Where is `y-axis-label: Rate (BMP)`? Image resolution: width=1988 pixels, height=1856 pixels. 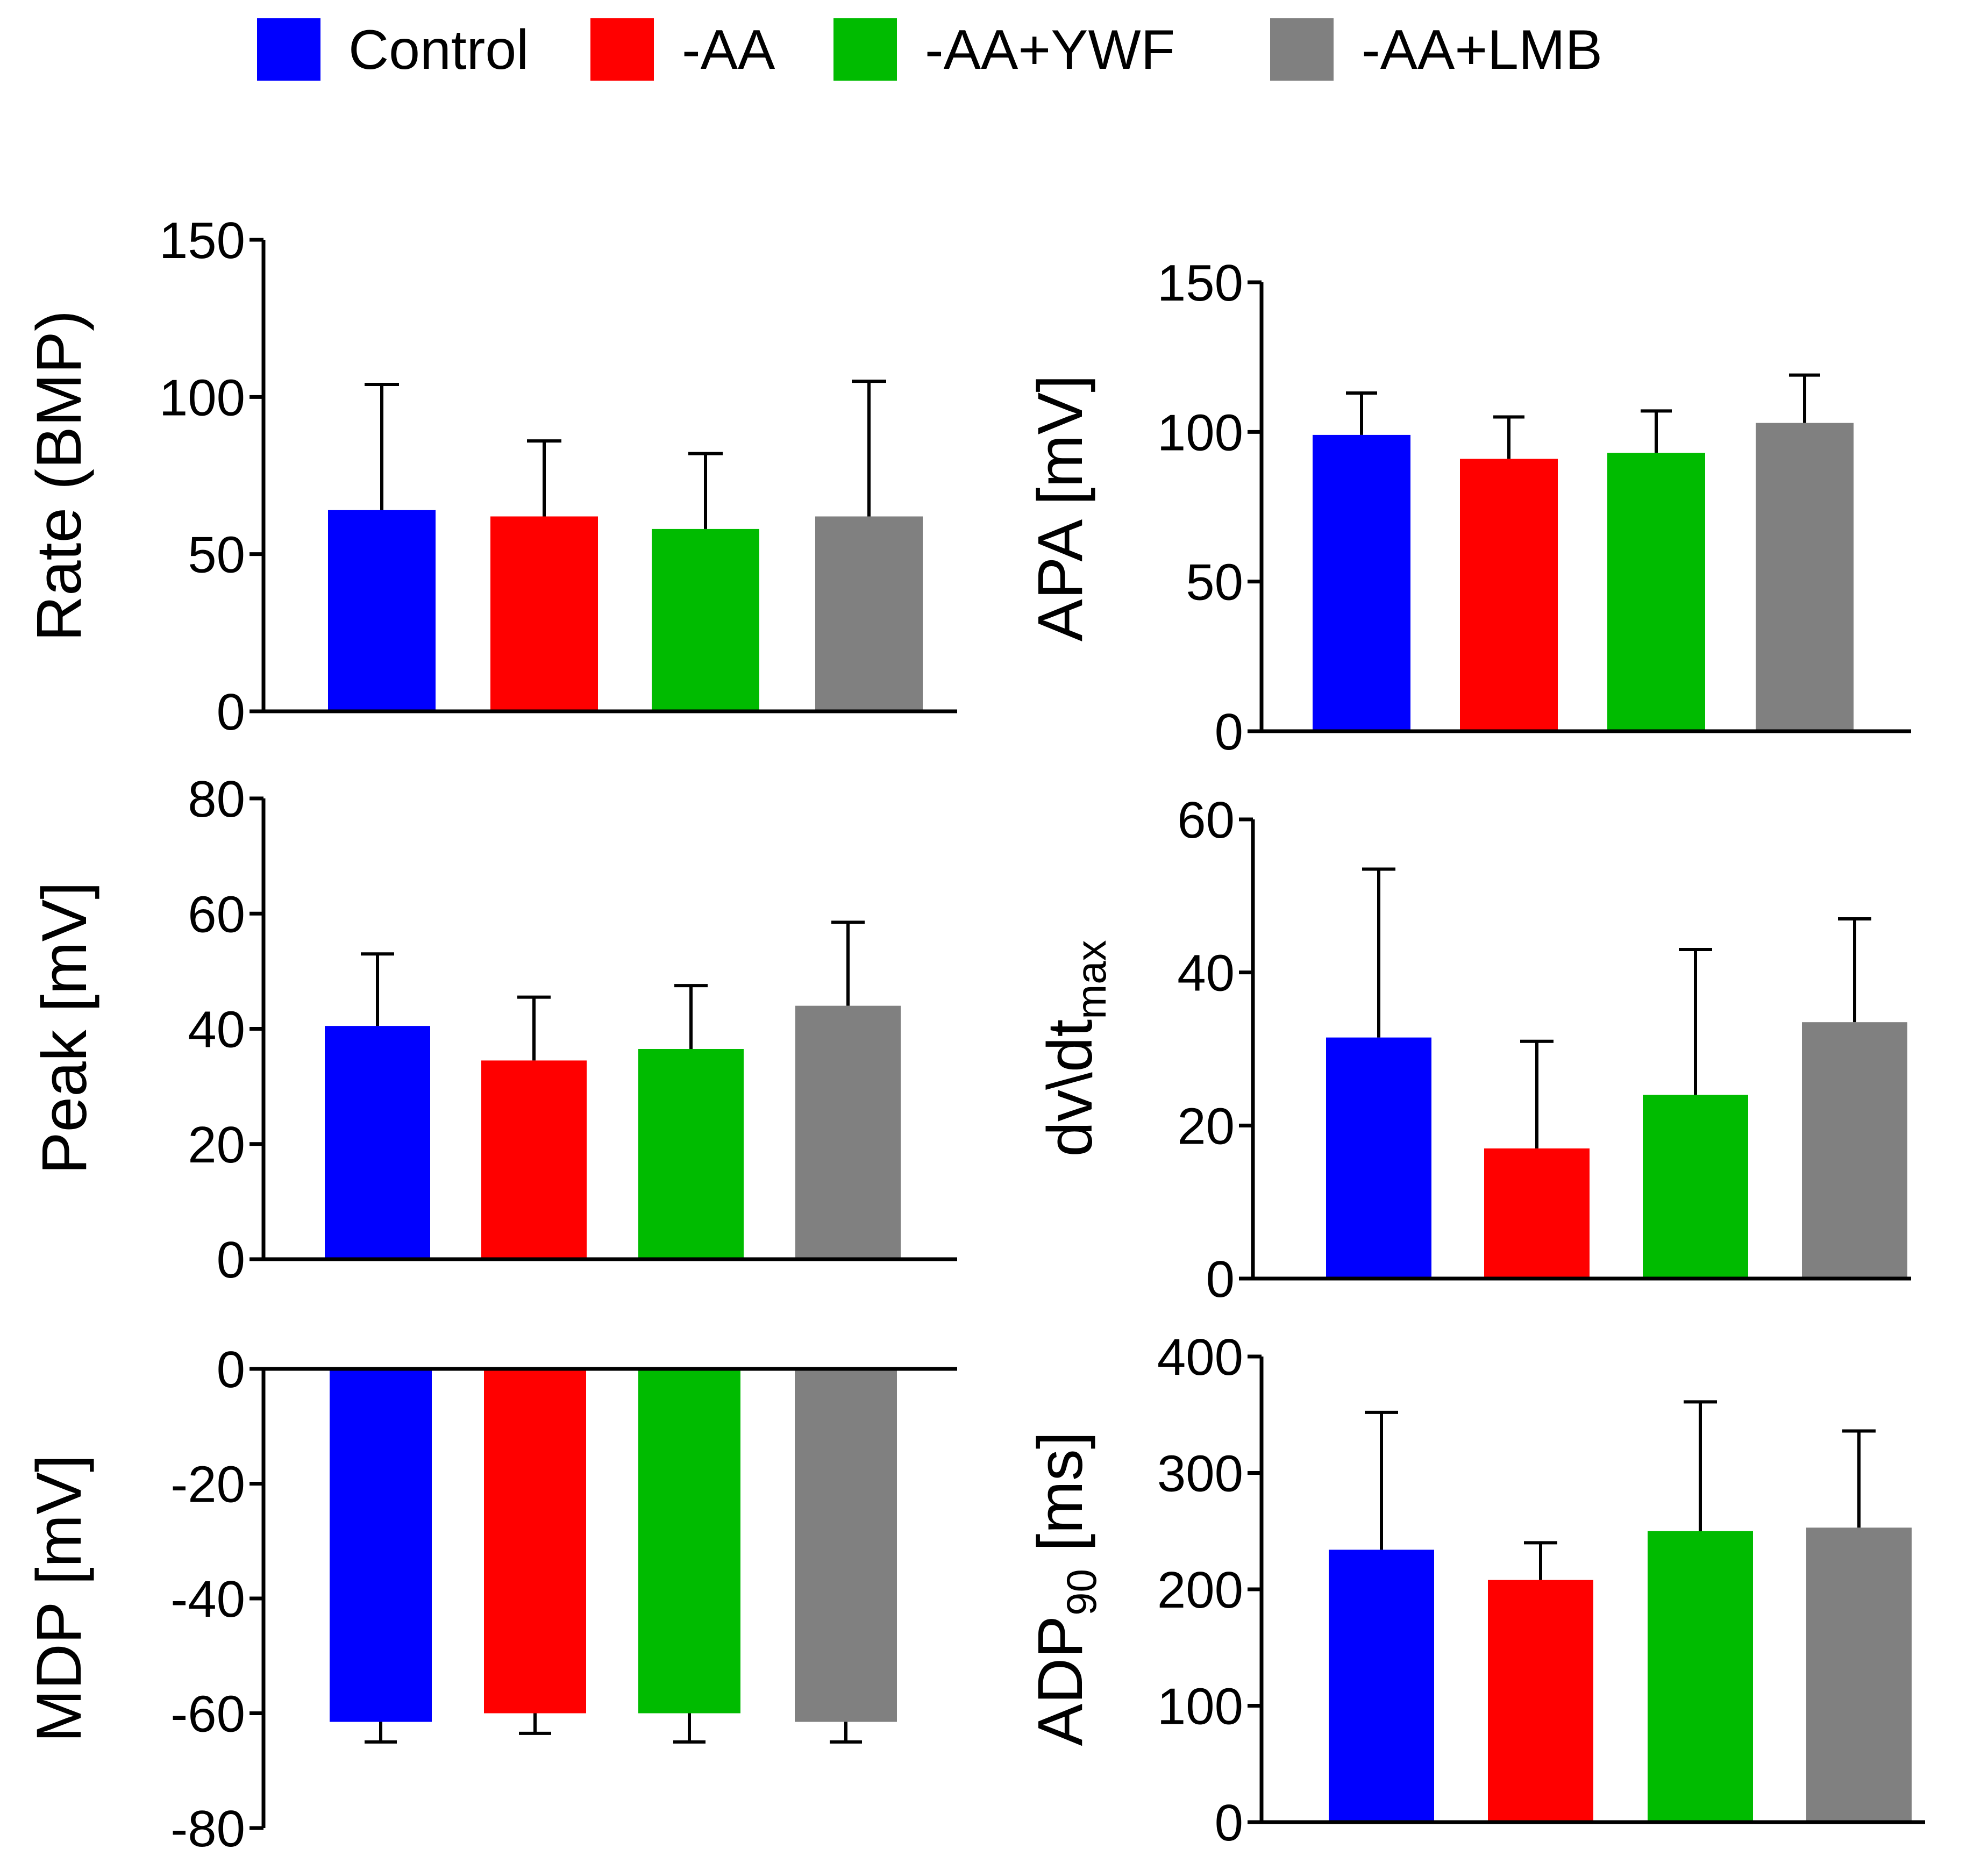
y-axis-label: Rate (BMP) is located at coordinates (60, 476).